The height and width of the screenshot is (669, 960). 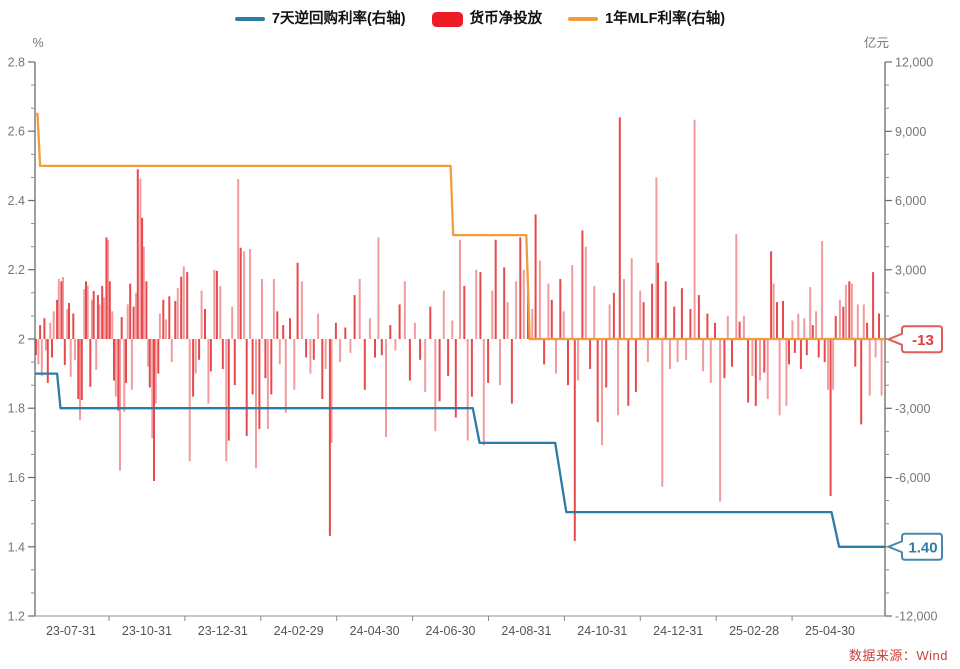 I want to click on left-axis-unit: %, so click(x=37, y=43).